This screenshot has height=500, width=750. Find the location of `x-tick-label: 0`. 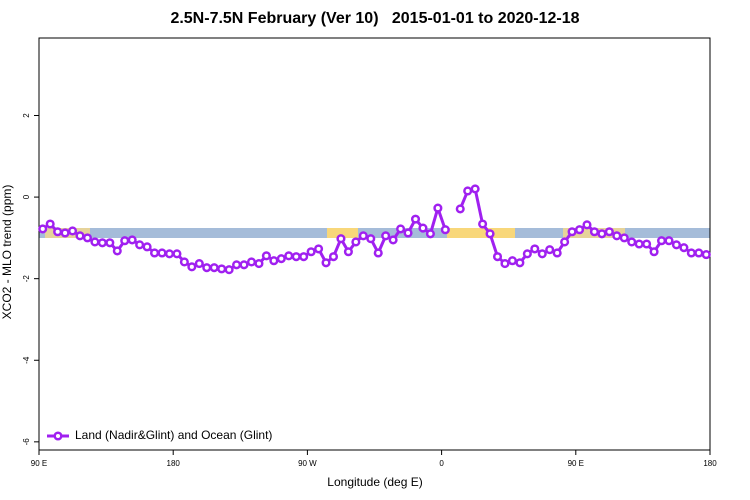

x-tick-label: 0 is located at coordinates (441, 463).